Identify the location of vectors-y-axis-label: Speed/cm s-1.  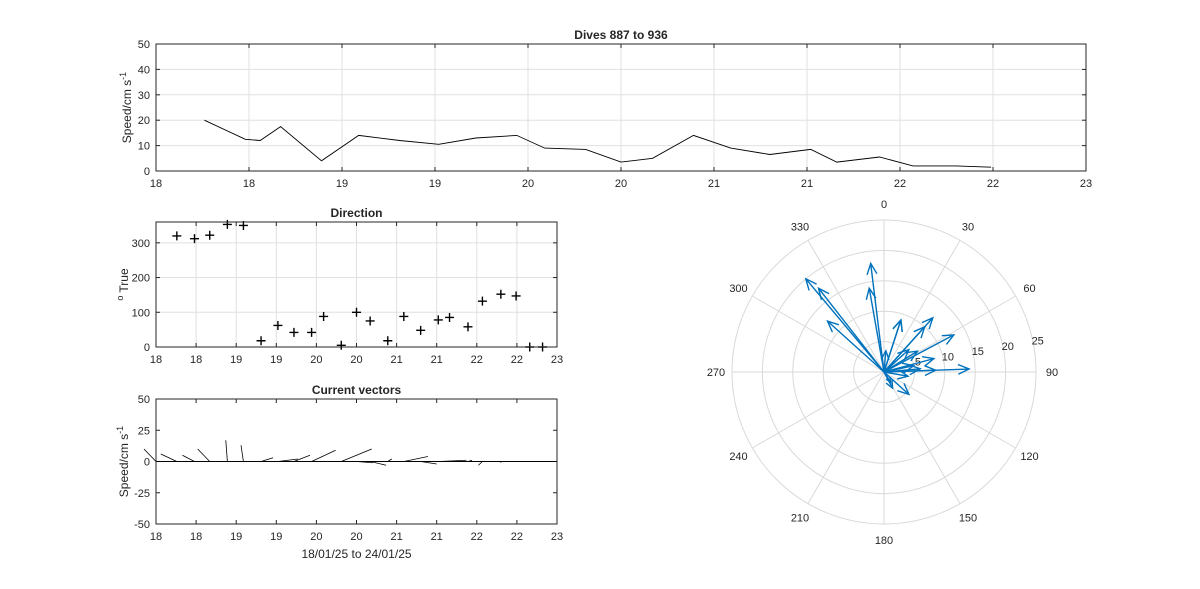
(123, 461).